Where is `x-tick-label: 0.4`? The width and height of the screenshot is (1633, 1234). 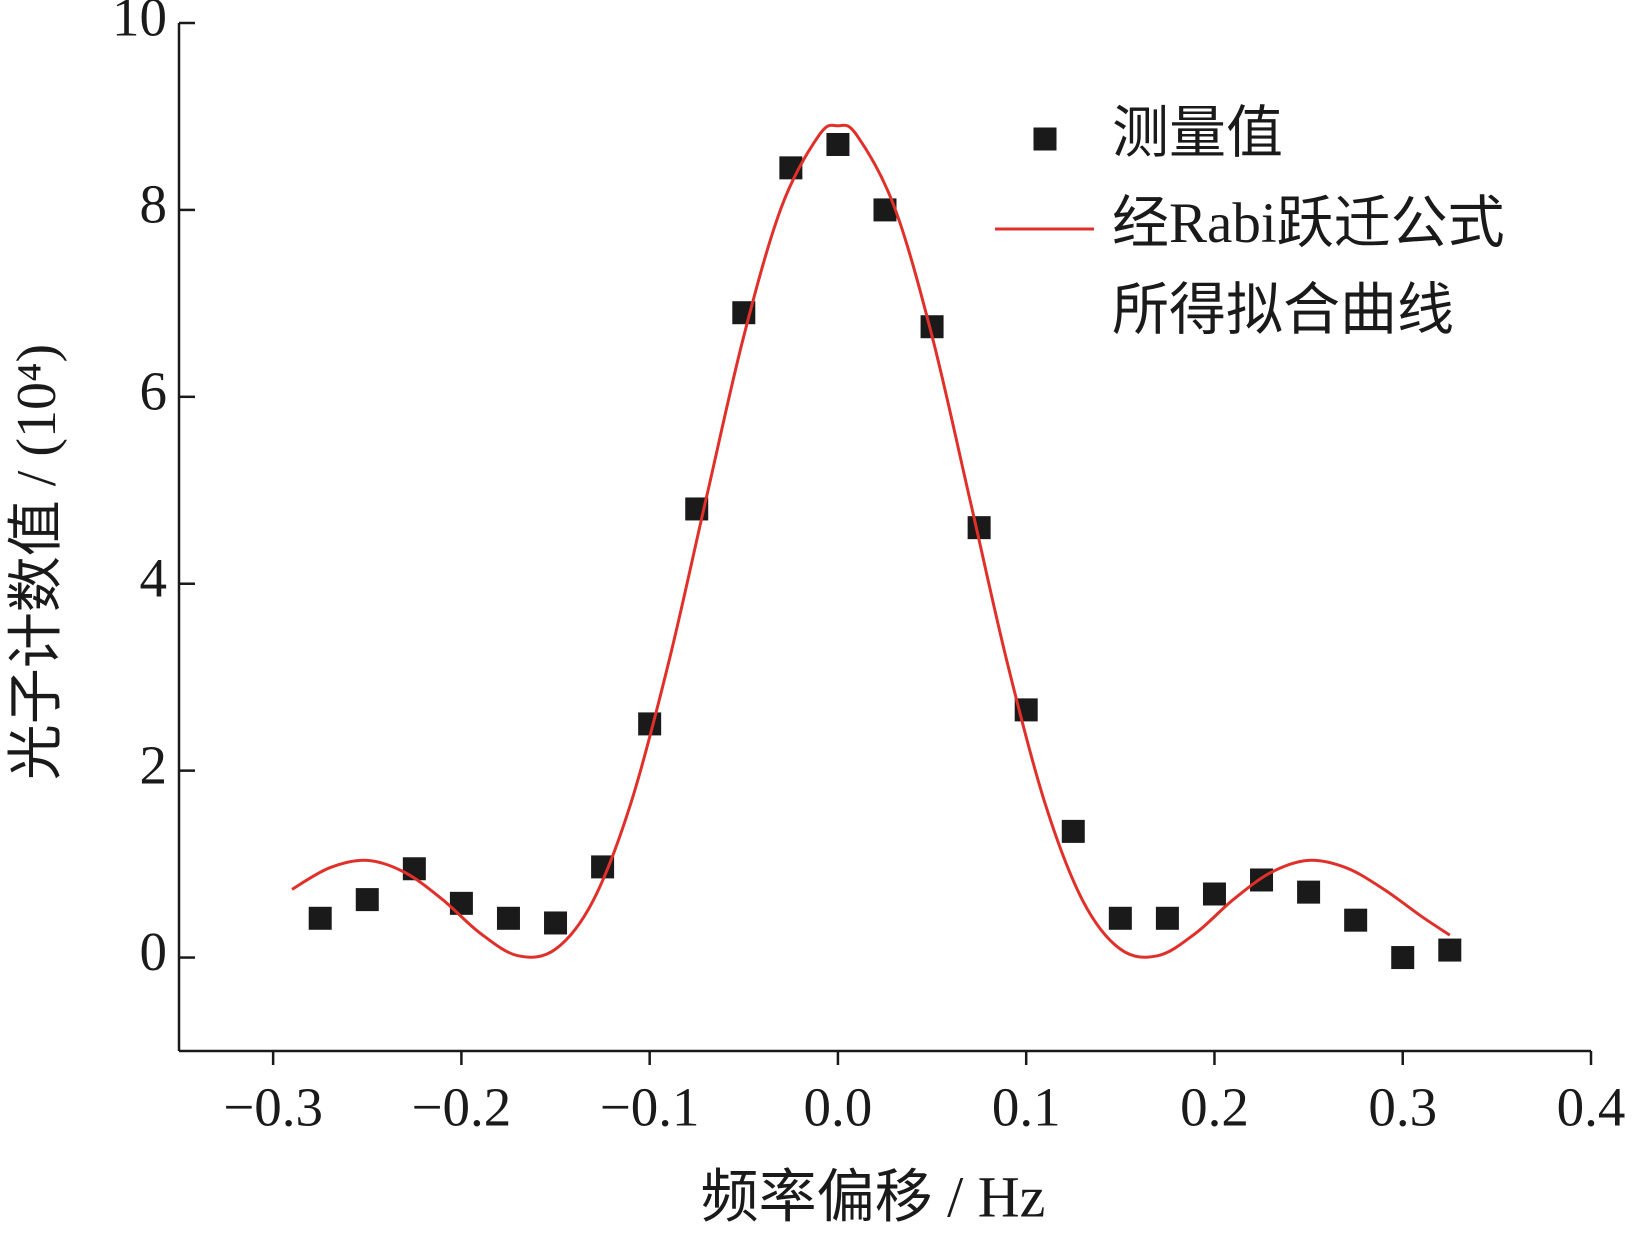 x-tick-label: 0.4 is located at coordinates (1591, 1107).